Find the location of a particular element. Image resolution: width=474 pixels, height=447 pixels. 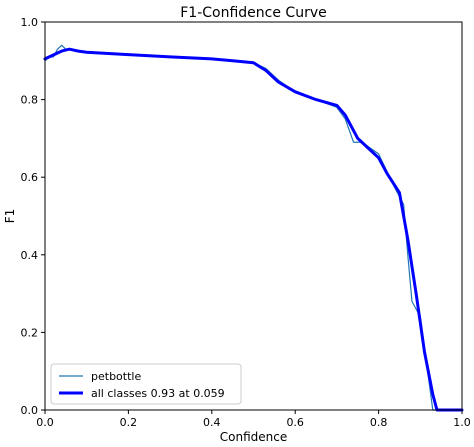

x-tick-label: 0.6 is located at coordinates (295, 422).